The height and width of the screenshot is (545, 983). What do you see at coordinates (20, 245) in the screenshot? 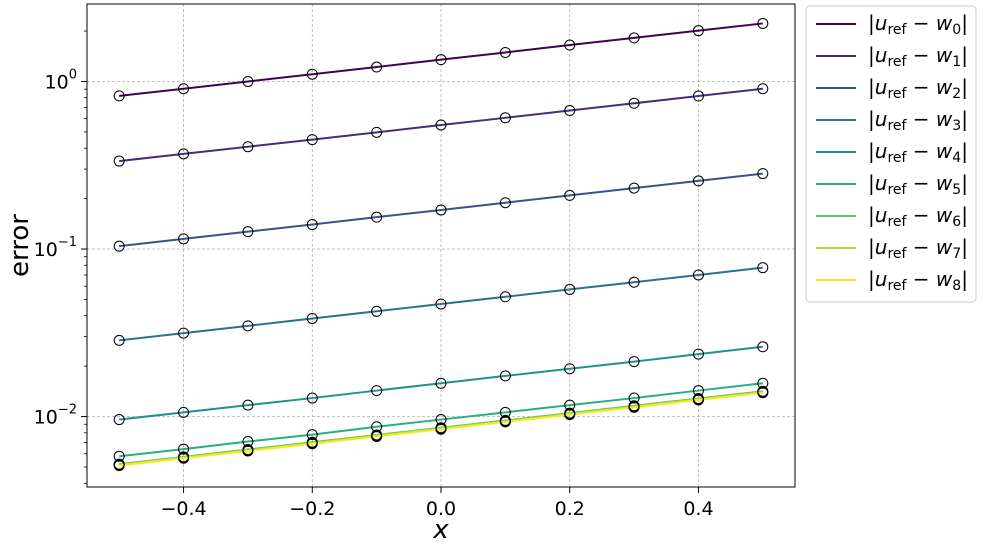
I see `y-axis-label: error` at bounding box center [20, 245].